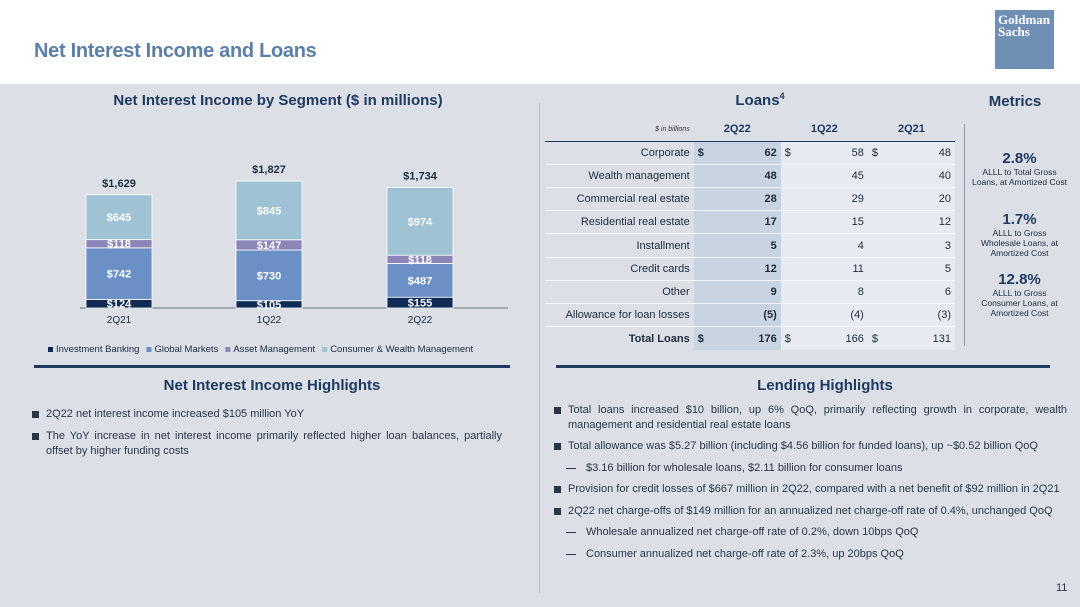 Image resolution: width=1080 pixels, height=607 pixels. Describe the element at coordinates (833, 338) in the screenshot. I see `value-cell: 166` at that location.